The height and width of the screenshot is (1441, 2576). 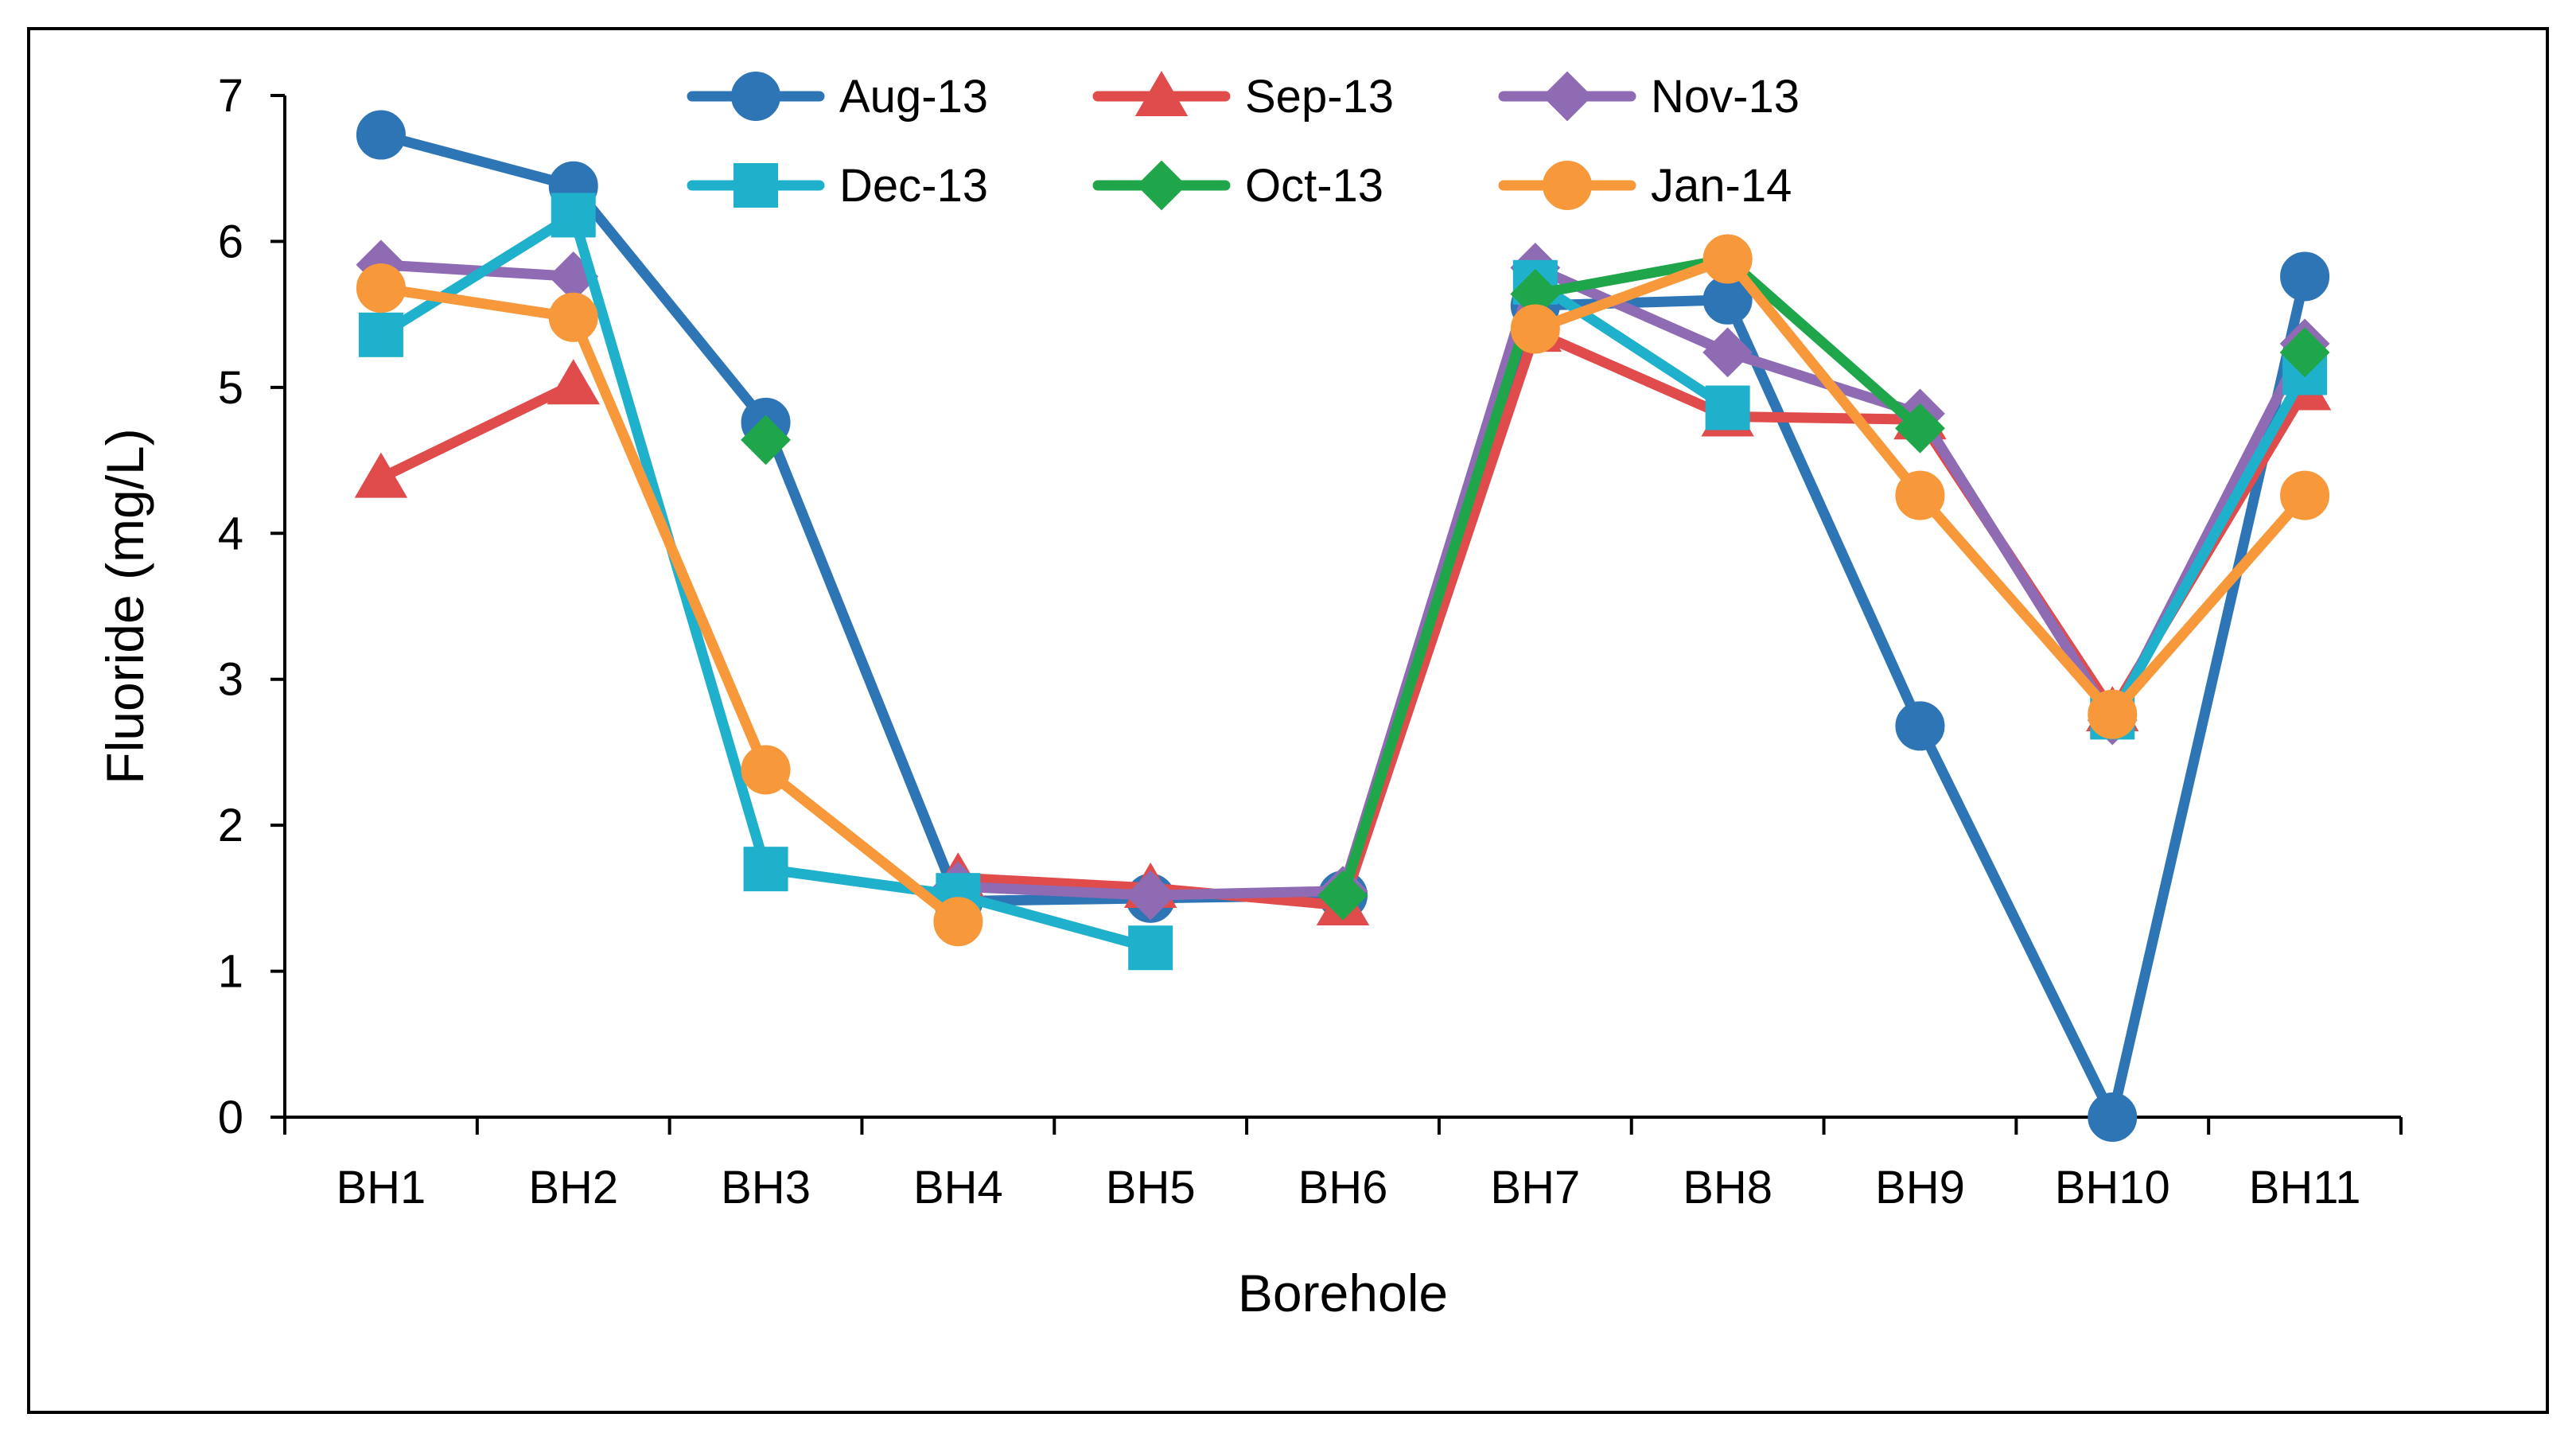 What do you see at coordinates (574, 382) in the screenshot?
I see `point-sep-13-bh2` at bounding box center [574, 382].